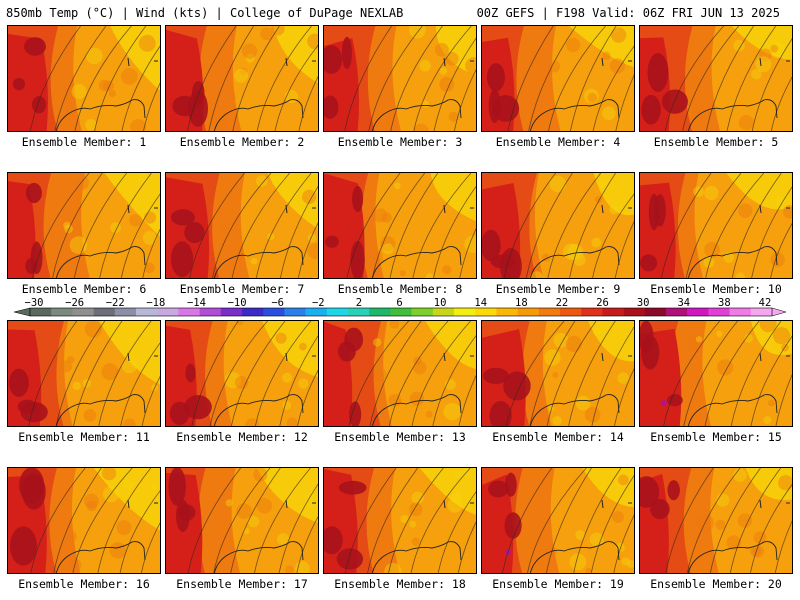  Describe the element at coordinates (84, 584) in the screenshot. I see `ensemble-member-label: Ensemble Member: 16` at that location.